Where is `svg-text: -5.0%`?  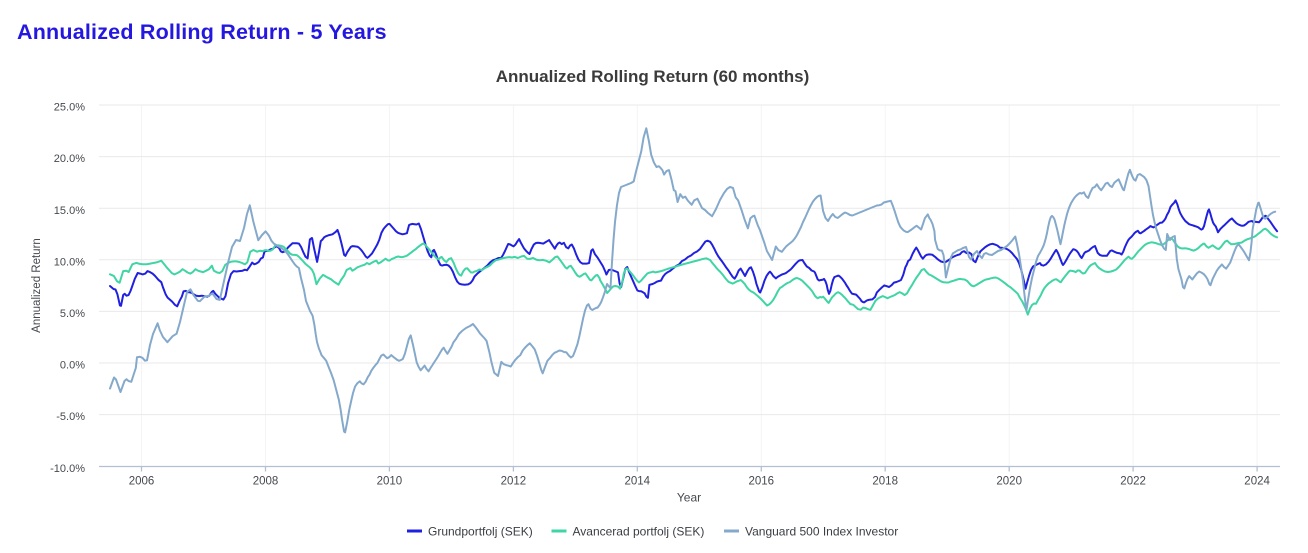 svg-text: -5.0% is located at coordinates (70, 417).